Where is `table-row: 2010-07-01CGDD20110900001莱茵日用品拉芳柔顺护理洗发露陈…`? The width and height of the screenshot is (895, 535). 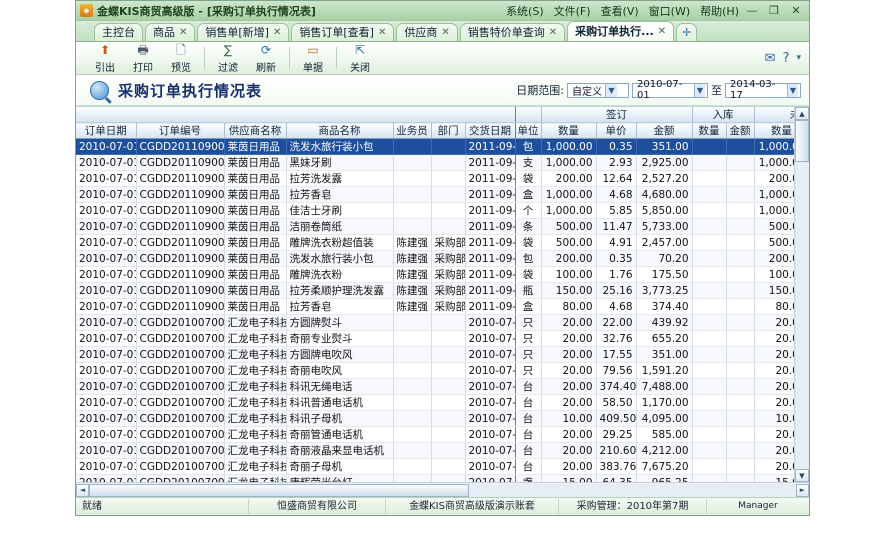
table-row: 2010-07-01CGDD20110900001莱茵日用品拉芳柔顺护理洗发露陈… is located at coordinates (435, 290).